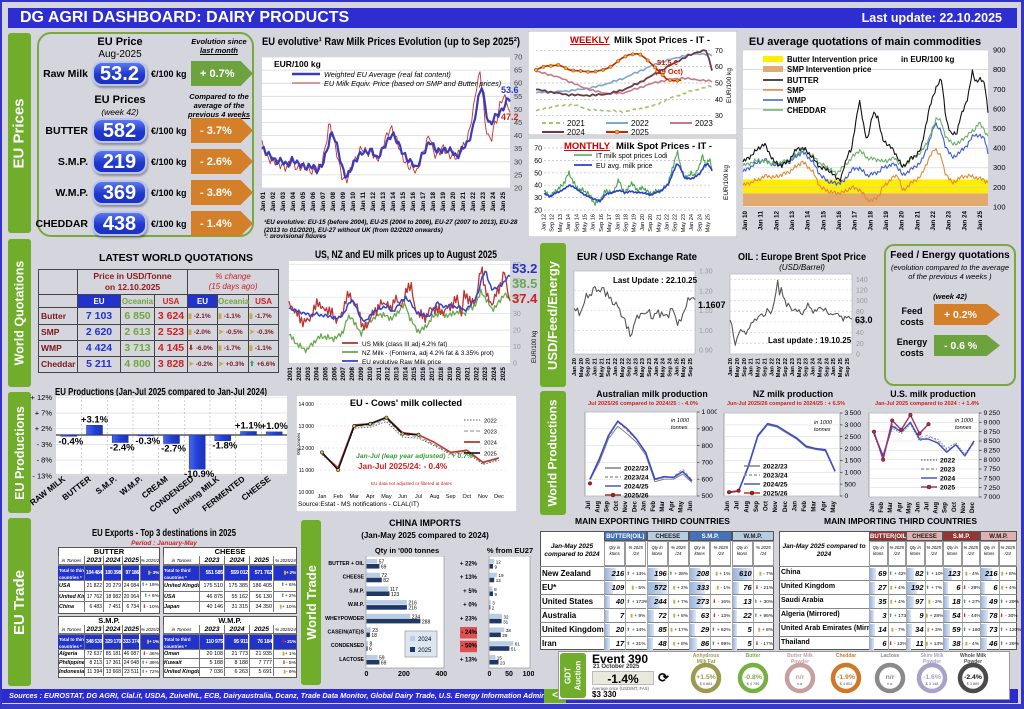 The image size is (1024, 709). What do you see at coordinates (691, 366) in the screenshot?
I see `svg-text: Sep 25` at bounding box center [691, 366].